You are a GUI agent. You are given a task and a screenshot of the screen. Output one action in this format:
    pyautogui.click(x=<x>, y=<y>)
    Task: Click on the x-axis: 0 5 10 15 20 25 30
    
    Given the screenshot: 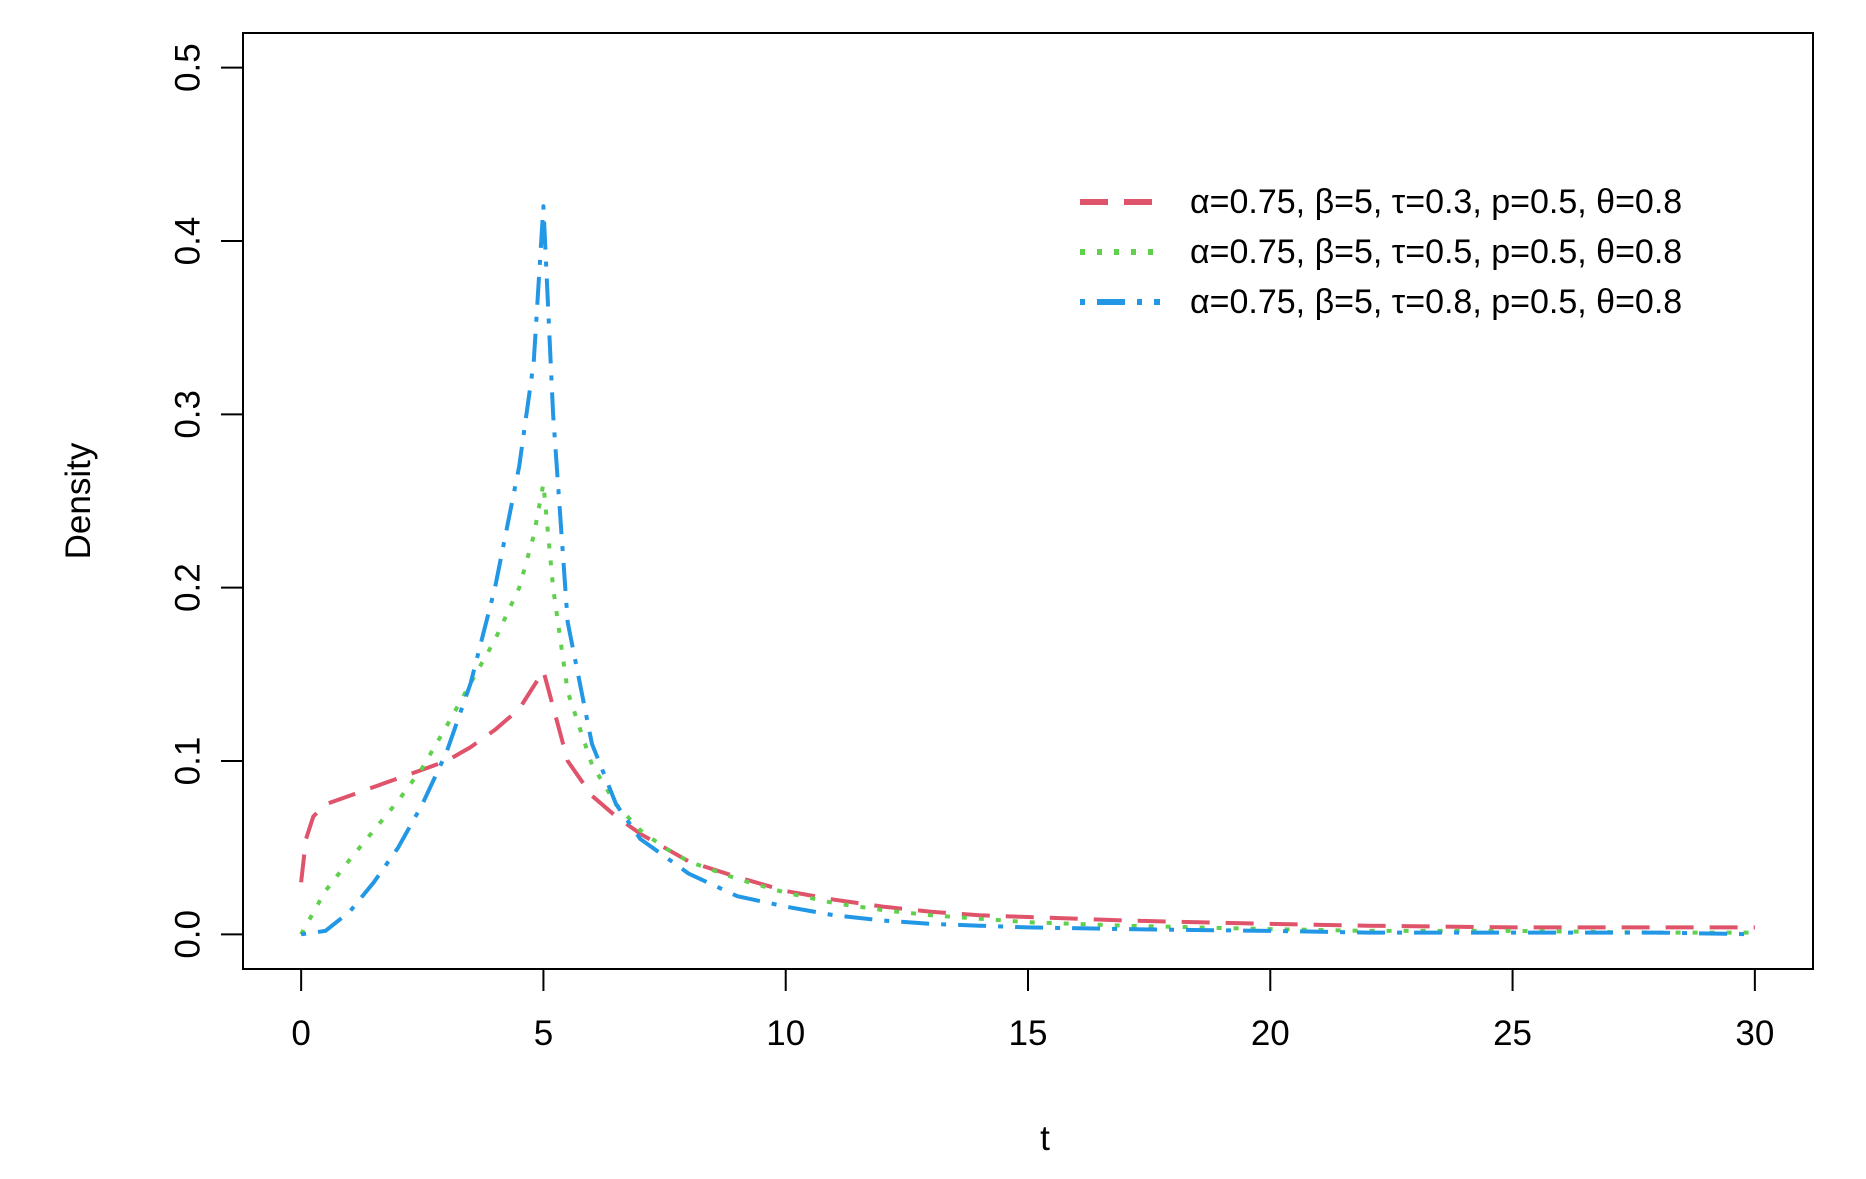 What is the action you would take?
    pyautogui.click(x=1032, y=1010)
    